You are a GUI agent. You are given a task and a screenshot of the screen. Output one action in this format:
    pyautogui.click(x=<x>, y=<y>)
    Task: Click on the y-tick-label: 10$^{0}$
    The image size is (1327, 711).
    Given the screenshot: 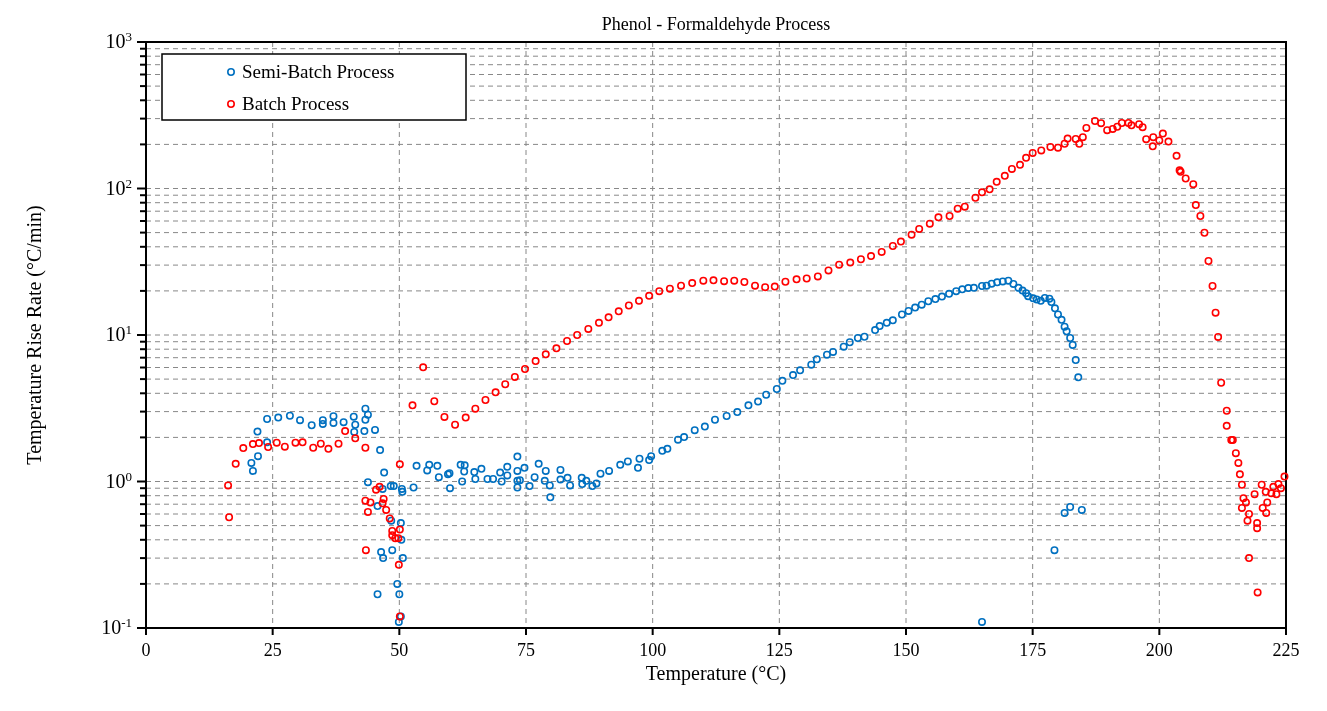 What is the action you would take?
    pyautogui.click(x=118, y=480)
    